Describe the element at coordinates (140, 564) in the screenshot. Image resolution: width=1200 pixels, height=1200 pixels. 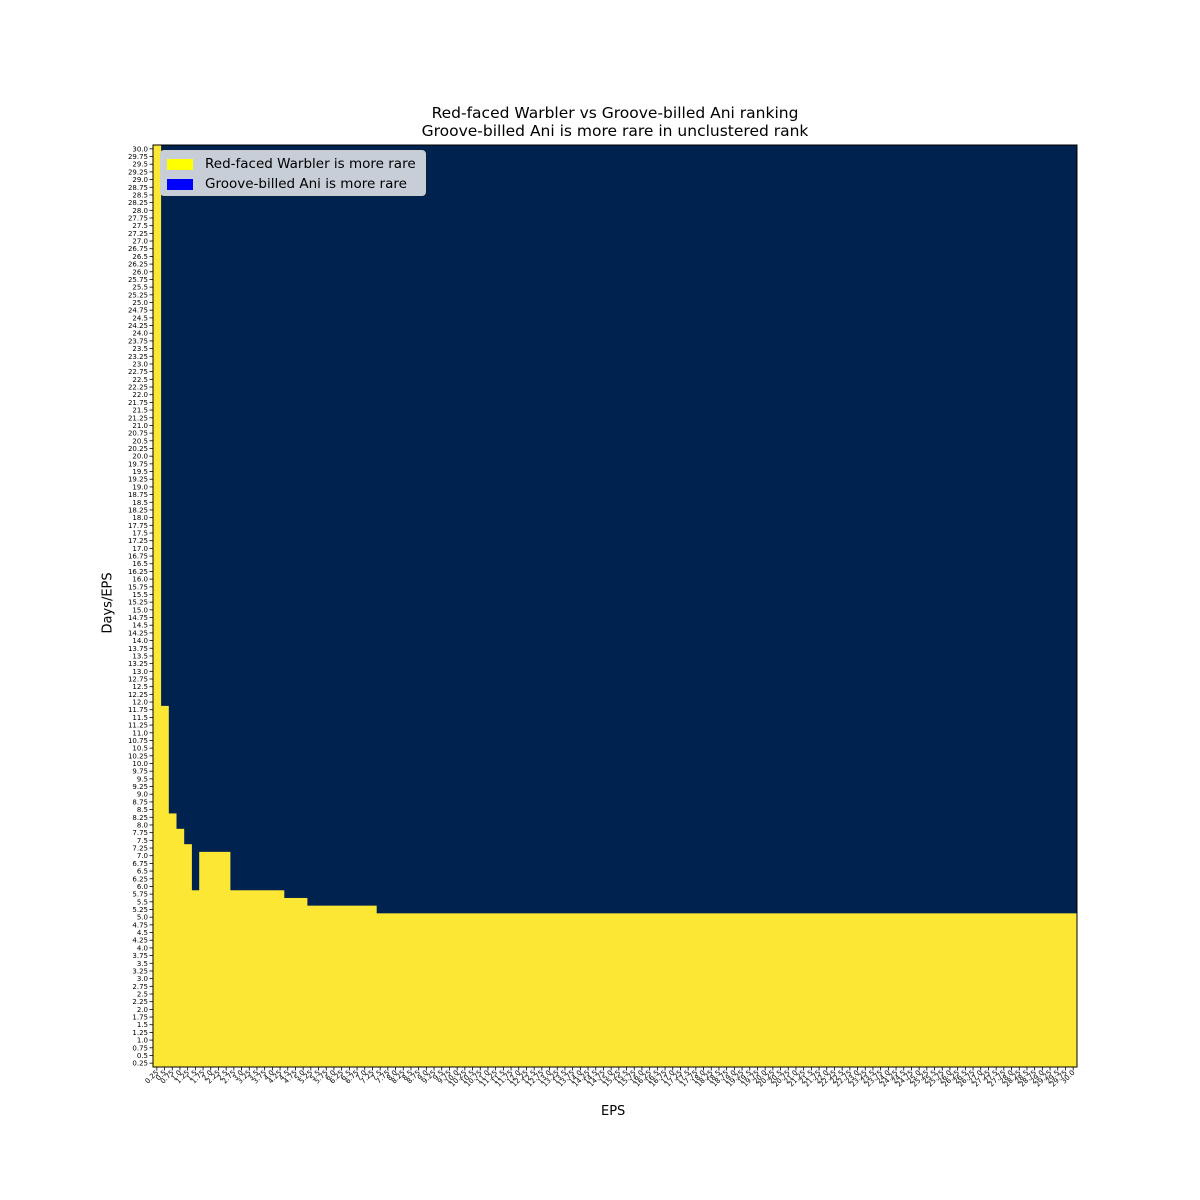
I see `y-tick-label: 16.5` at that location.